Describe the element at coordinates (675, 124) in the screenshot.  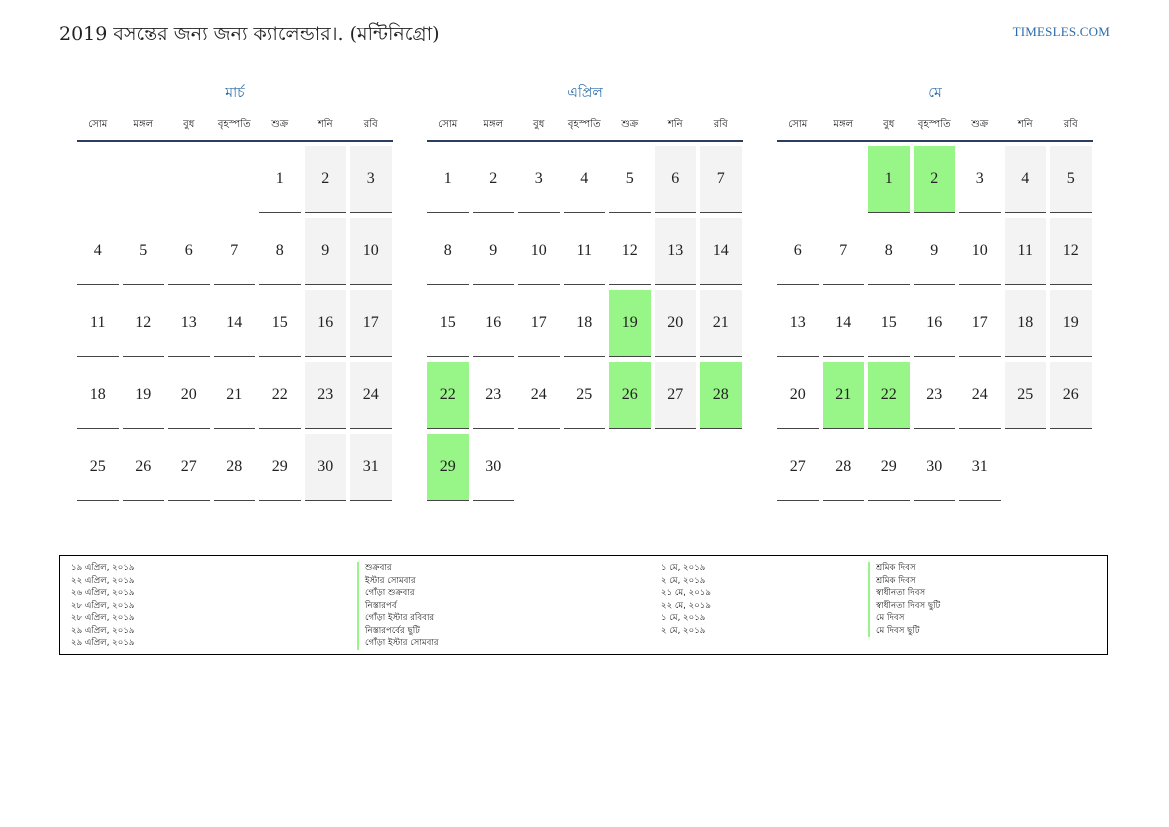
I see `weekday-label: শনি` at that location.